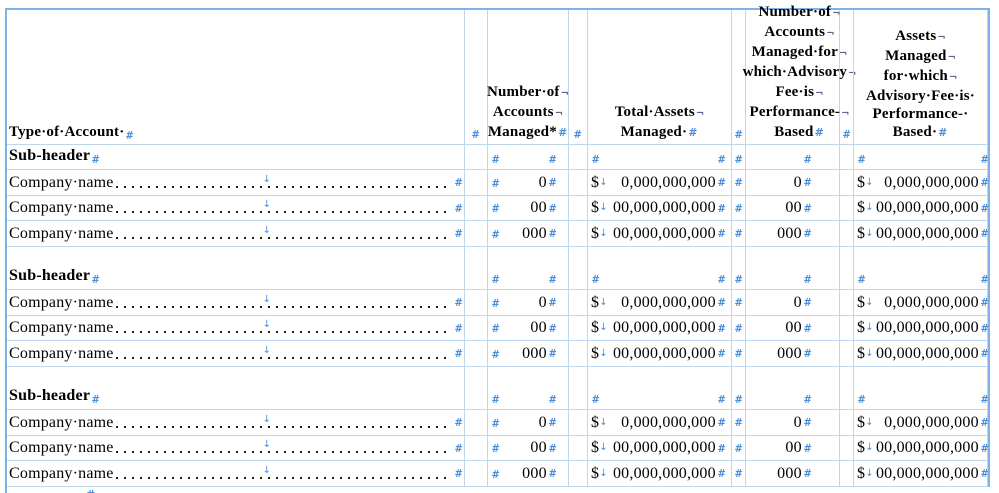 The width and height of the screenshot is (999, 493). What do you see at coordinates (789, 233) in the screenshot?
I see `perf-accounts-value: 000` at bounding box center [789, 233].